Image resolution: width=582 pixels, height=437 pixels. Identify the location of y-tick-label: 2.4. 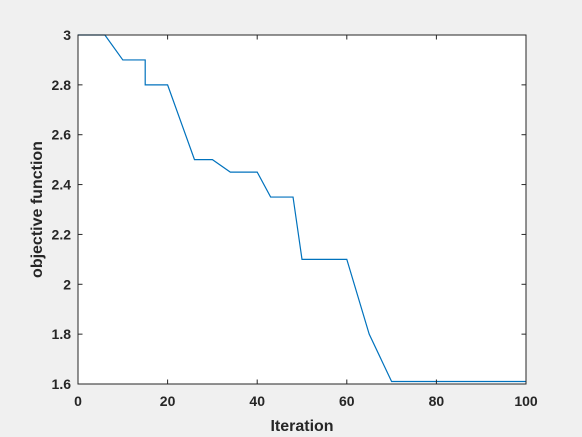
(62, 185).